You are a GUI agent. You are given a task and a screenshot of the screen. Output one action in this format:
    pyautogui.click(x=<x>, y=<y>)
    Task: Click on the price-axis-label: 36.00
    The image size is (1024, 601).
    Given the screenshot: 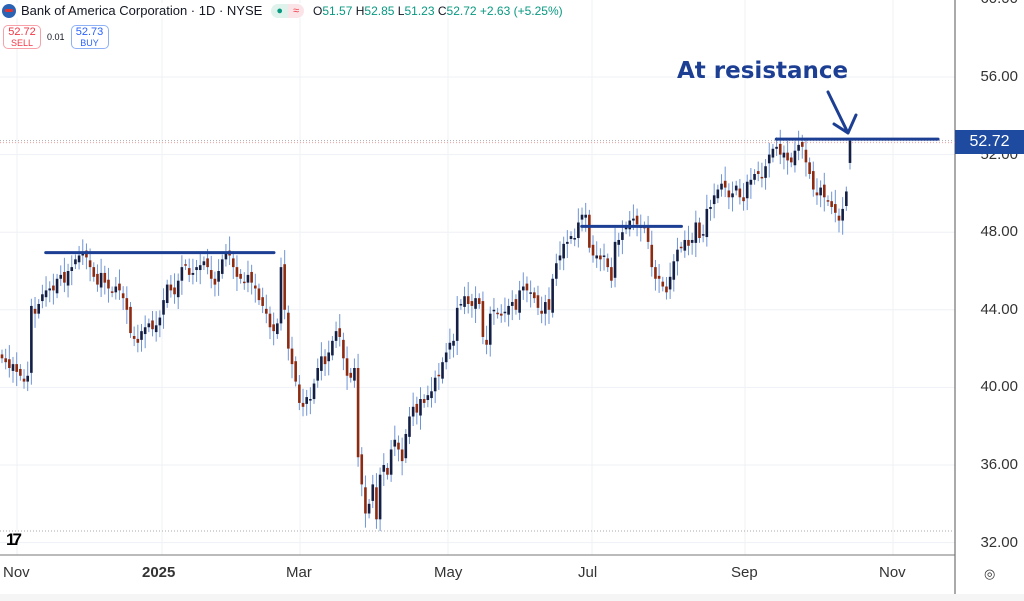 What is the action you would take?
    pyautogui.click(x=999, y=464)
    